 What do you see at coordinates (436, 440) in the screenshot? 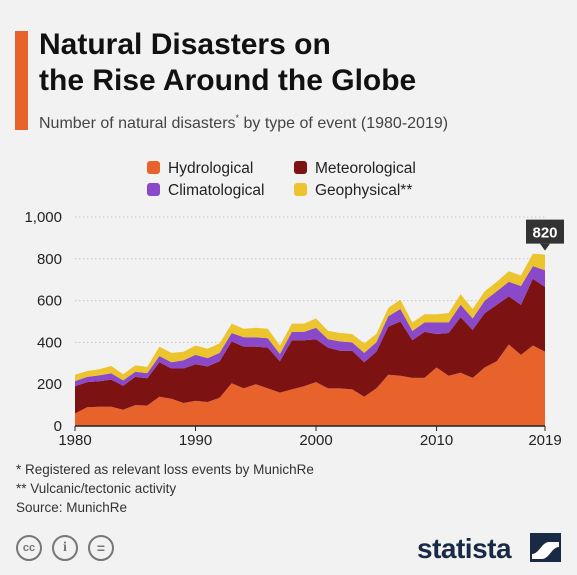
I see `x-tick-label: 2010` at bounding box center [436, 440].